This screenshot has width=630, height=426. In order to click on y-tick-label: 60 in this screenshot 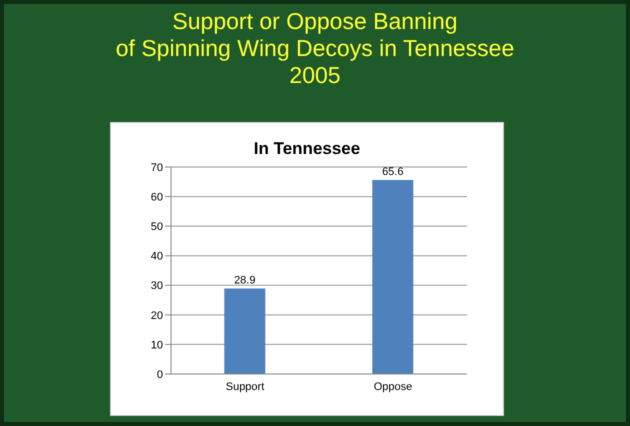, I will do `click(156, 197)`.